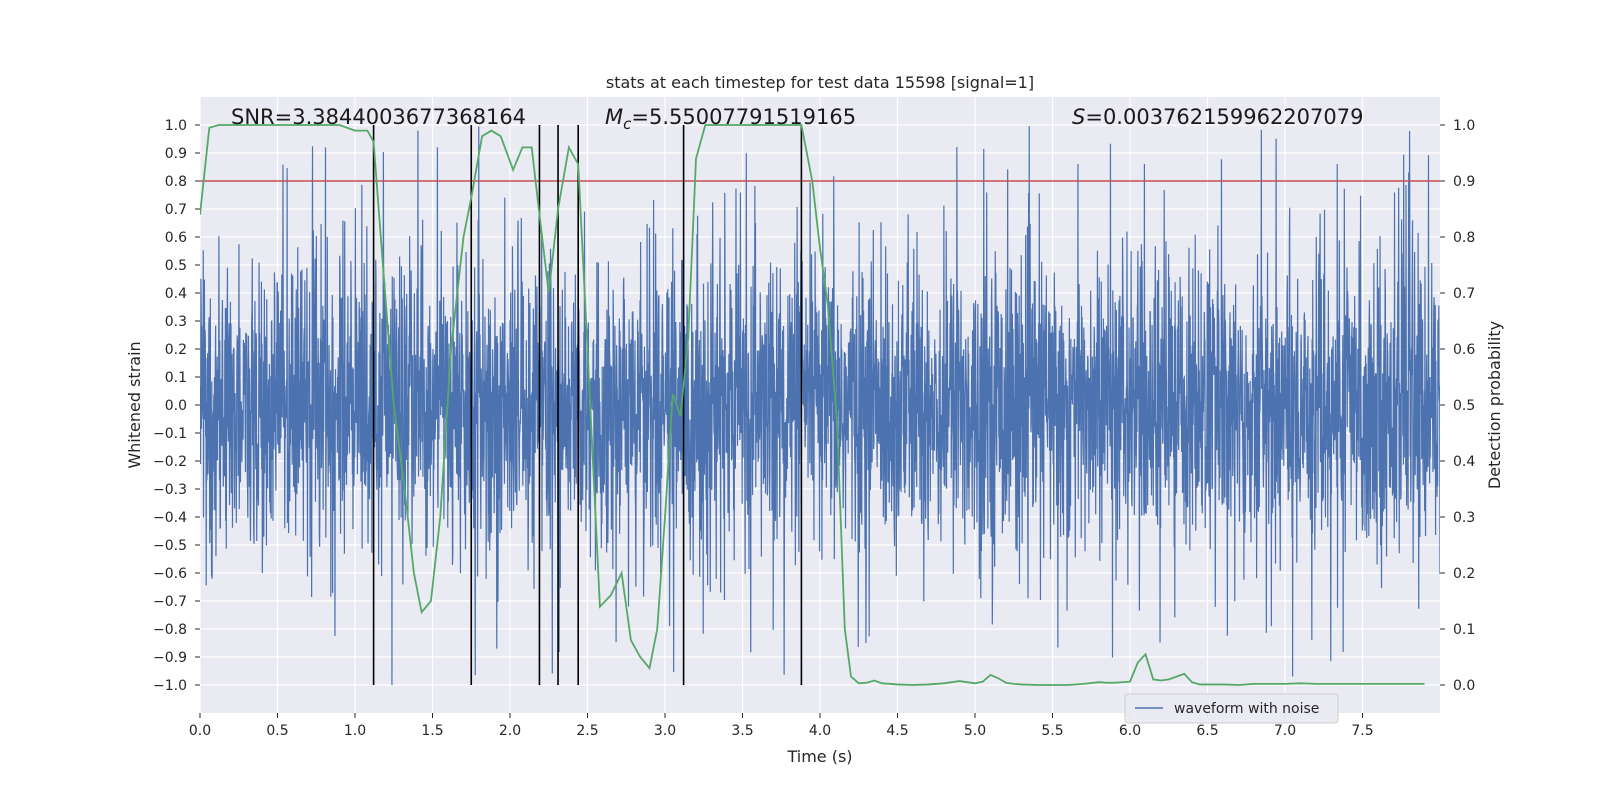 Image resolution: width=1600 pixels, height=800 pixels. Describe the element at coordinates (170, 546) in the screenshot. I see `y-tick-label-left-15: −0.5` at that location.